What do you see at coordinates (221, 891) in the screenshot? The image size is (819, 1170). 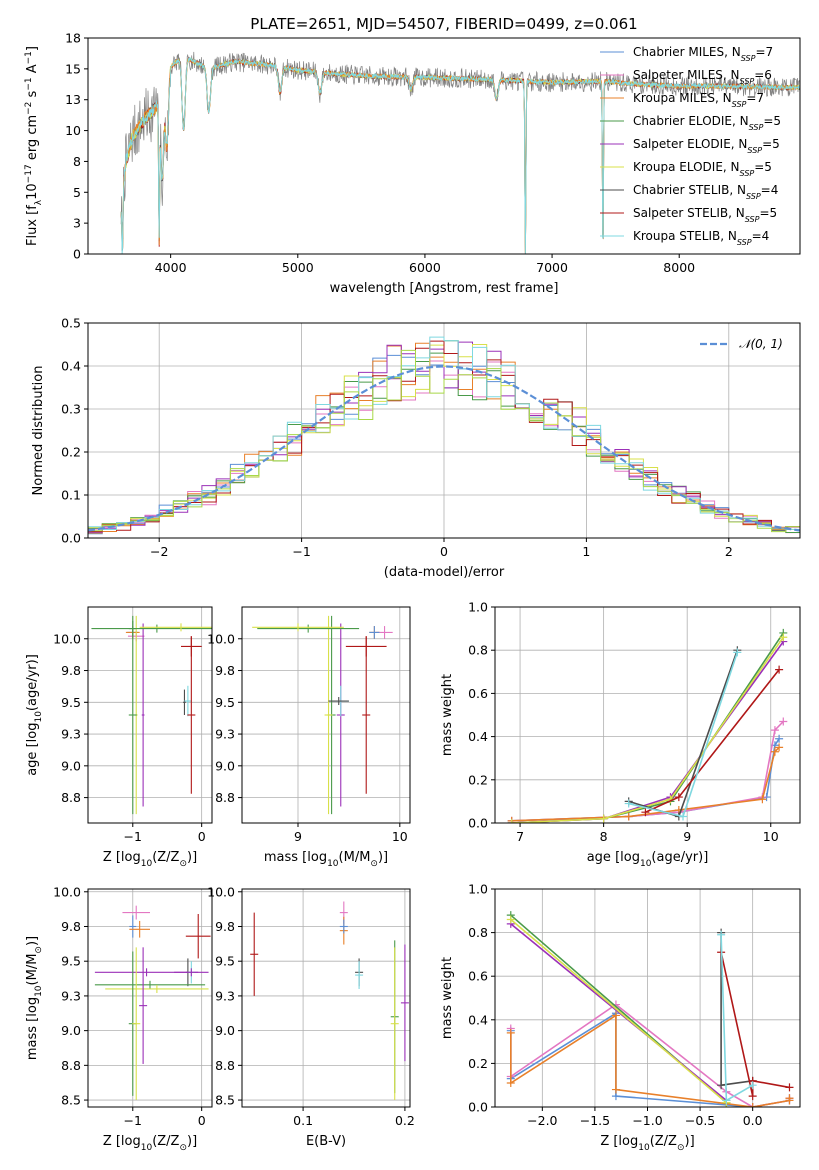 I see `y-tick-label: 10.0` at bounding box center [221, 891].